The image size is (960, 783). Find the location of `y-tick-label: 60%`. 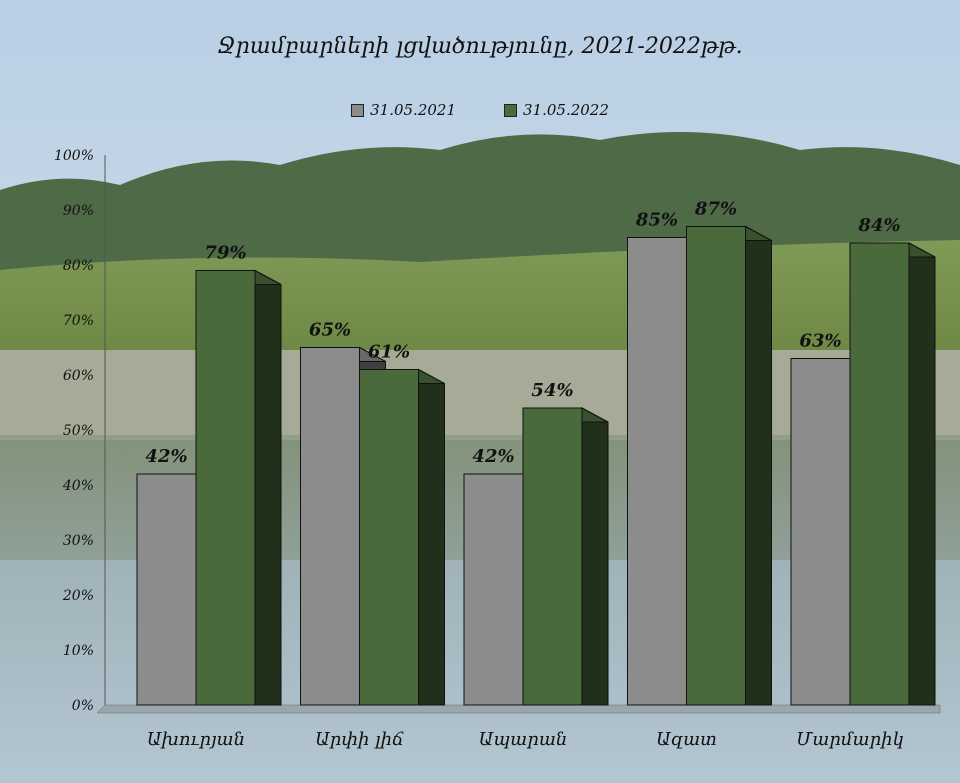

y-tick-label: 60% is located at coordinates (78, 376).